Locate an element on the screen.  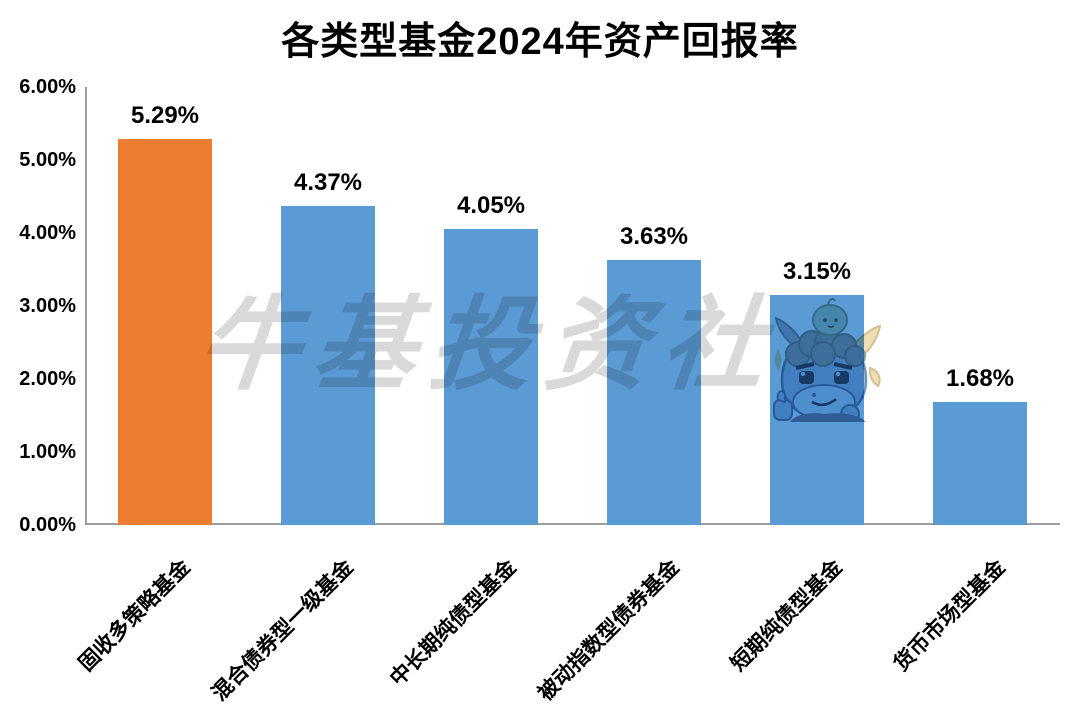
x-category-label: 固收多策略基金 is located at coordinates (134, 615).